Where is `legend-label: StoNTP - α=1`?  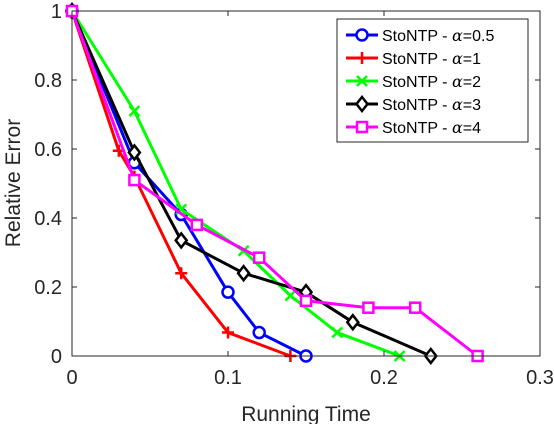
legend-label: StoNTP - α=1 is located at coordinates (431, 58).